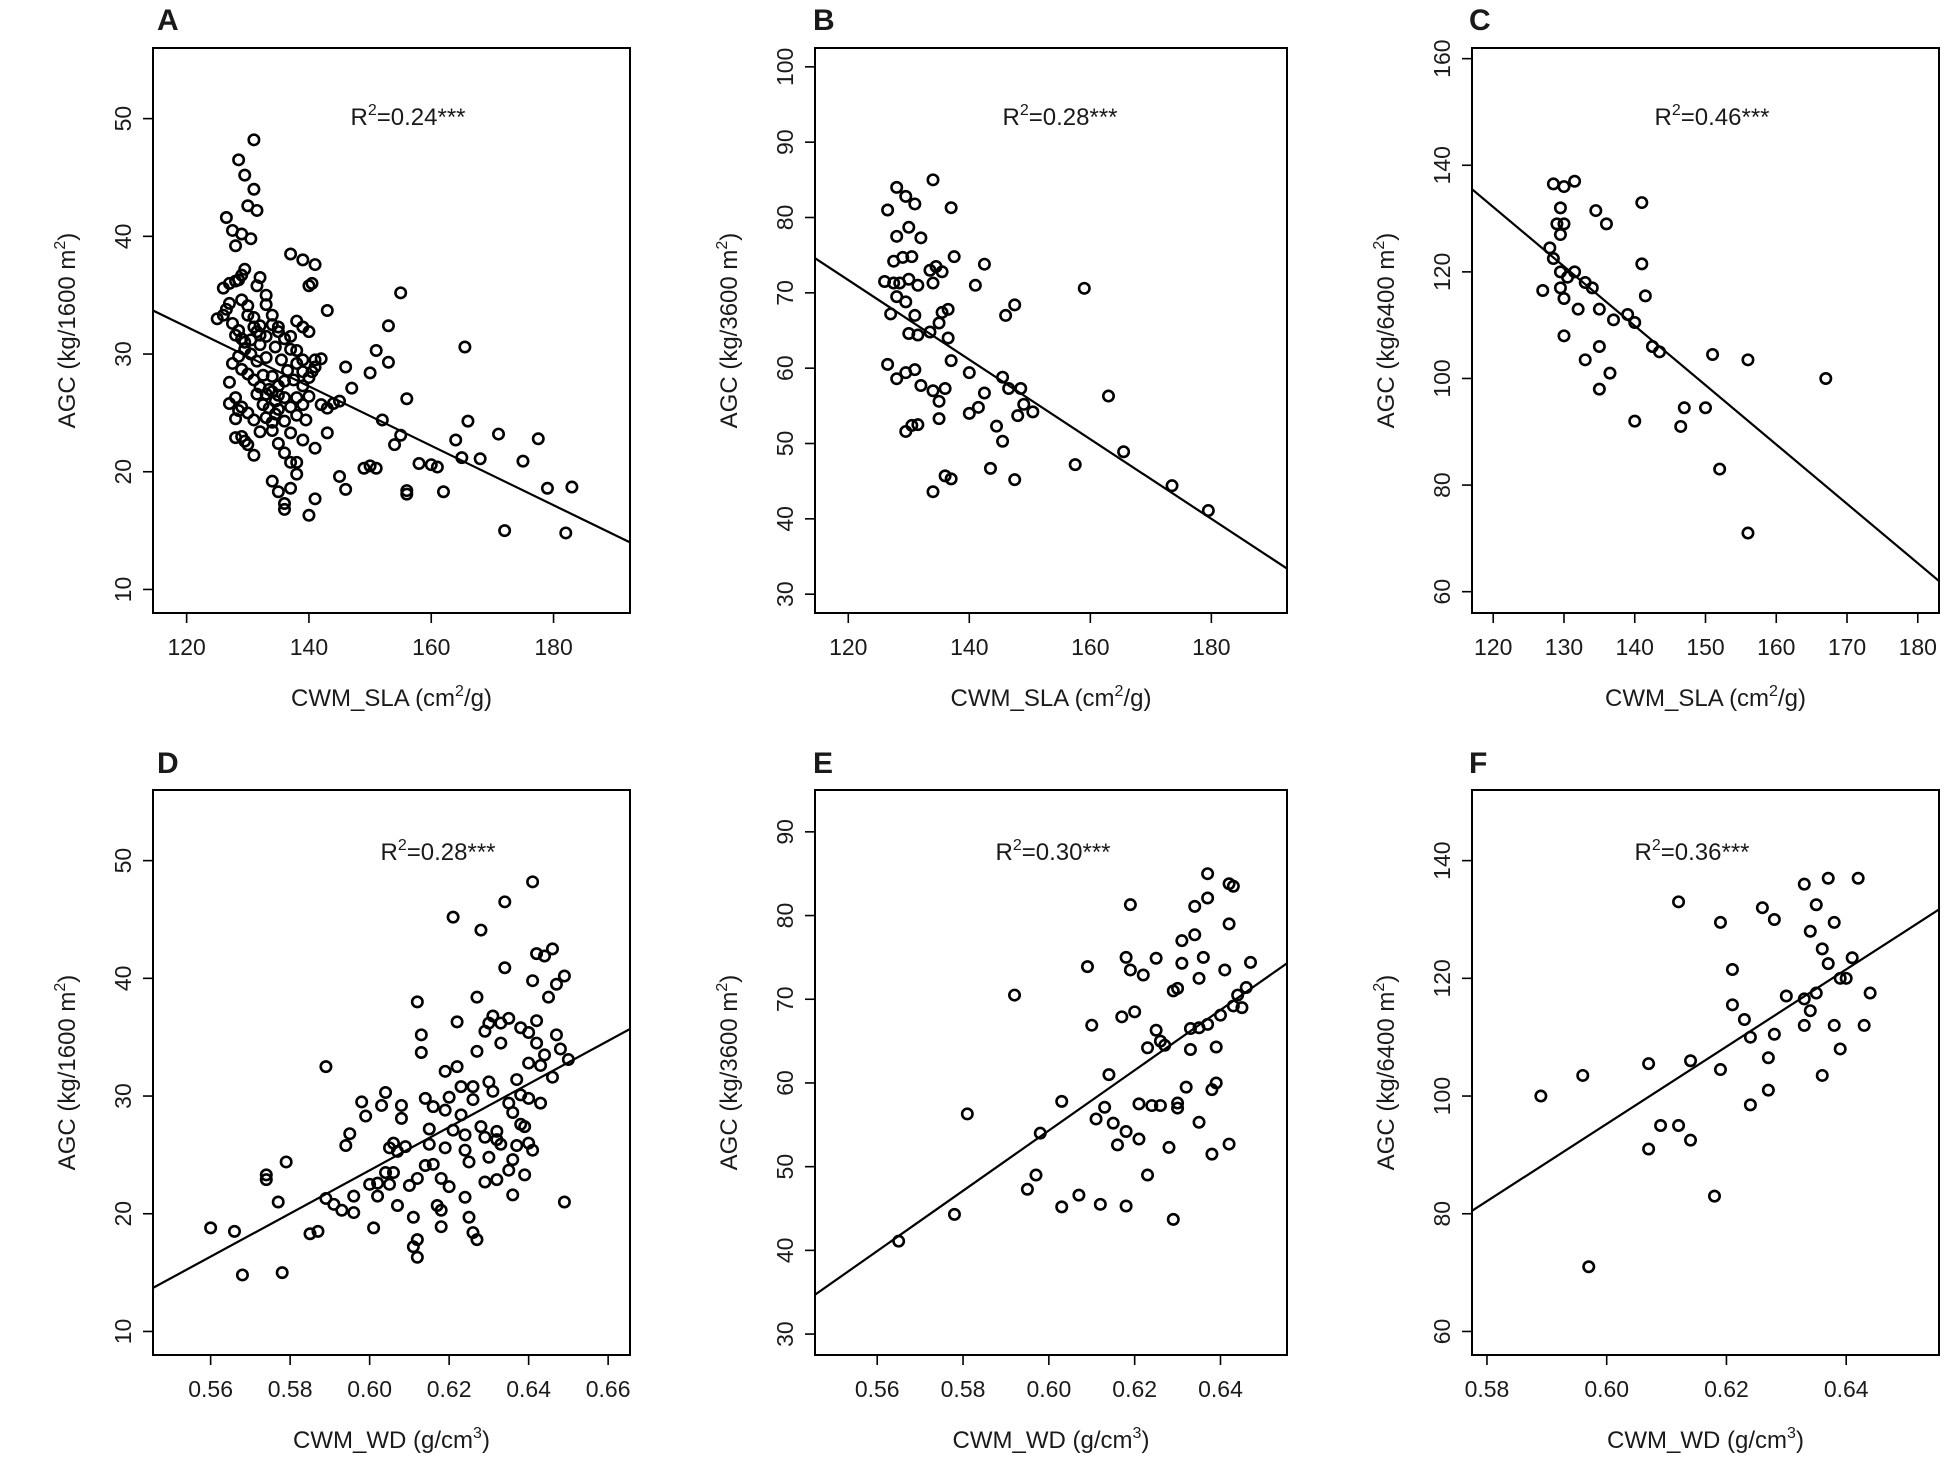  I want to click on y-tick-label: 80, so click(785, 916).